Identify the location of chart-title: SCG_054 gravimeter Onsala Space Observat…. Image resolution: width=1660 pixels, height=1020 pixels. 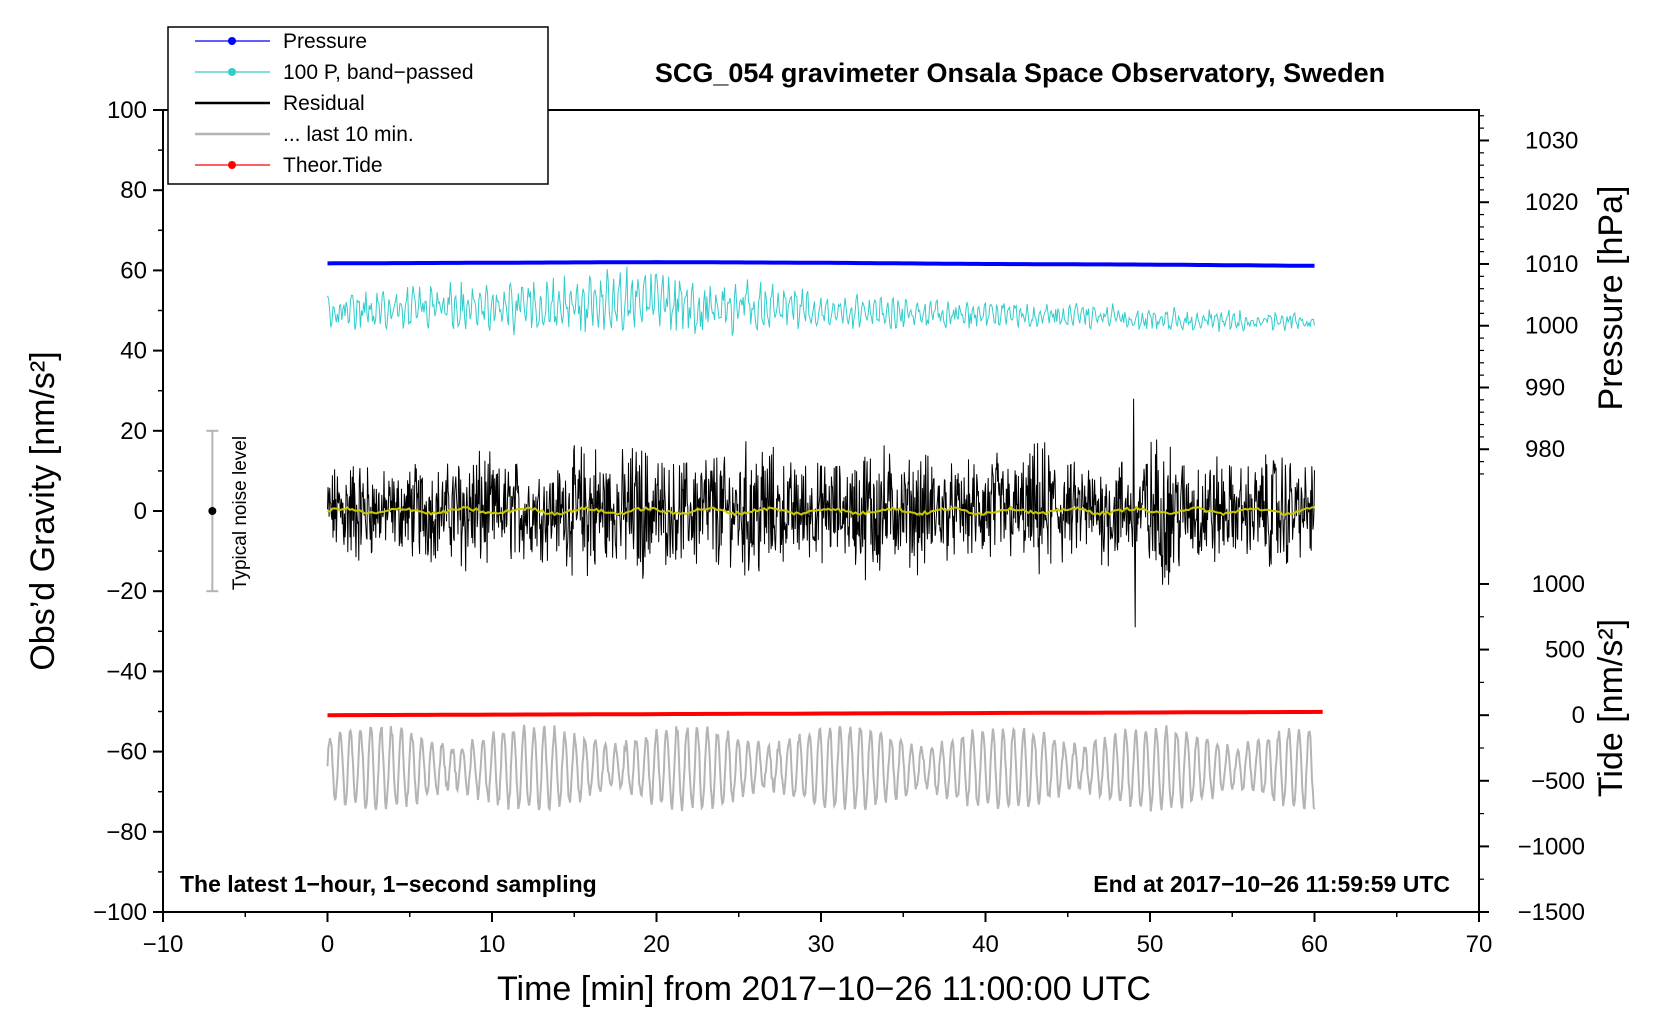
(1020, 73).